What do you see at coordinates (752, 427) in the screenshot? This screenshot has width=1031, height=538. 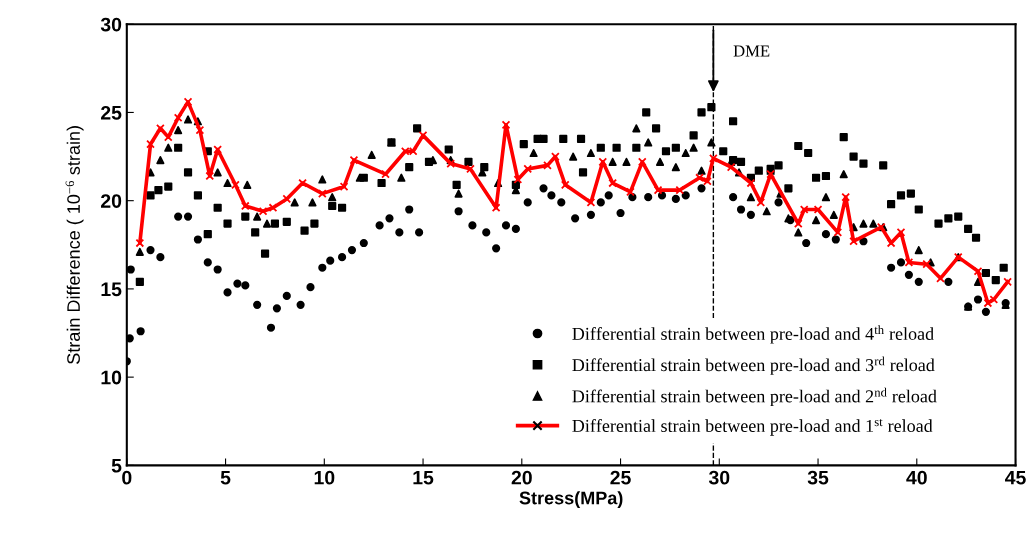 I see `legend-label: Differential strain between pre-load and 1$^{st}$ reload` at bounding box center [752, 427].